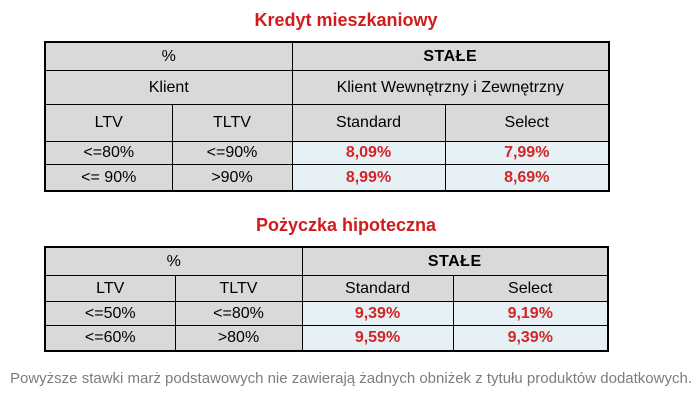  I want to click on standard-rate-cell: 9,39%, so click(377, 313).